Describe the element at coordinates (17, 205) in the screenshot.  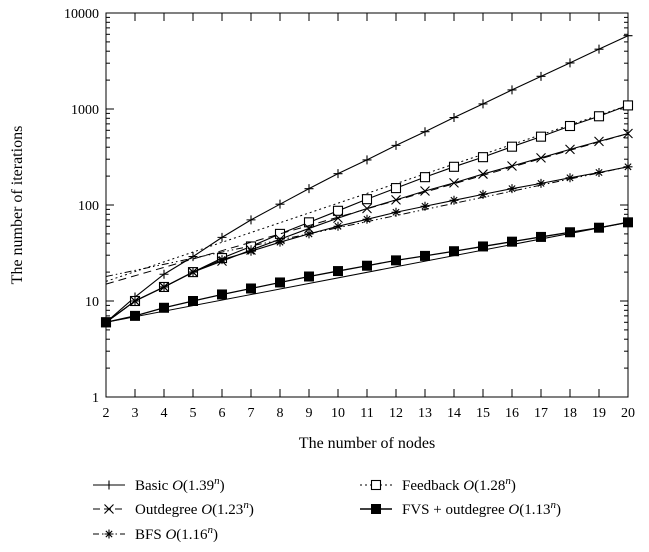
I see `y-axis-title: The number of iterations` at that location.